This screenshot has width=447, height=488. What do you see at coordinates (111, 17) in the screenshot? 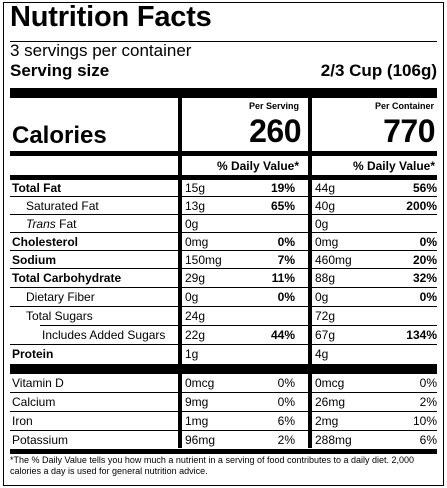
I see `label-title: Nutrition Facts` at bounding box center [111, 17].